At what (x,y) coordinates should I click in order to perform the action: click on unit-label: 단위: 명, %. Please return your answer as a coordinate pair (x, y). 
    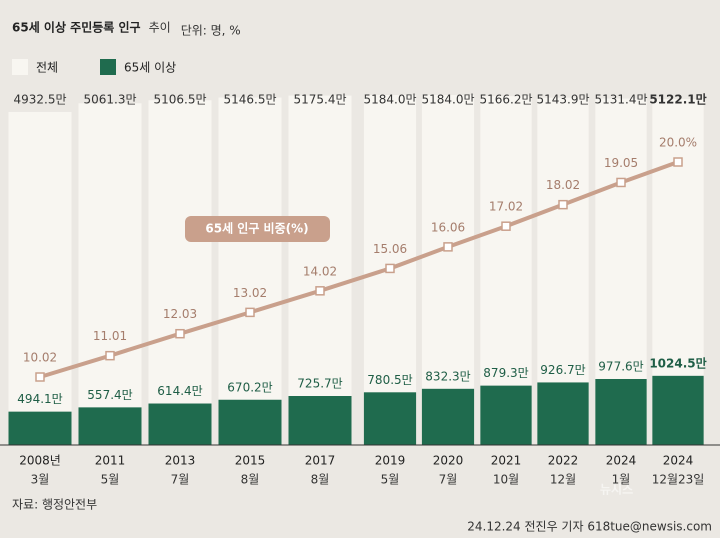
    Looking at the image, I should click on (211, 31).